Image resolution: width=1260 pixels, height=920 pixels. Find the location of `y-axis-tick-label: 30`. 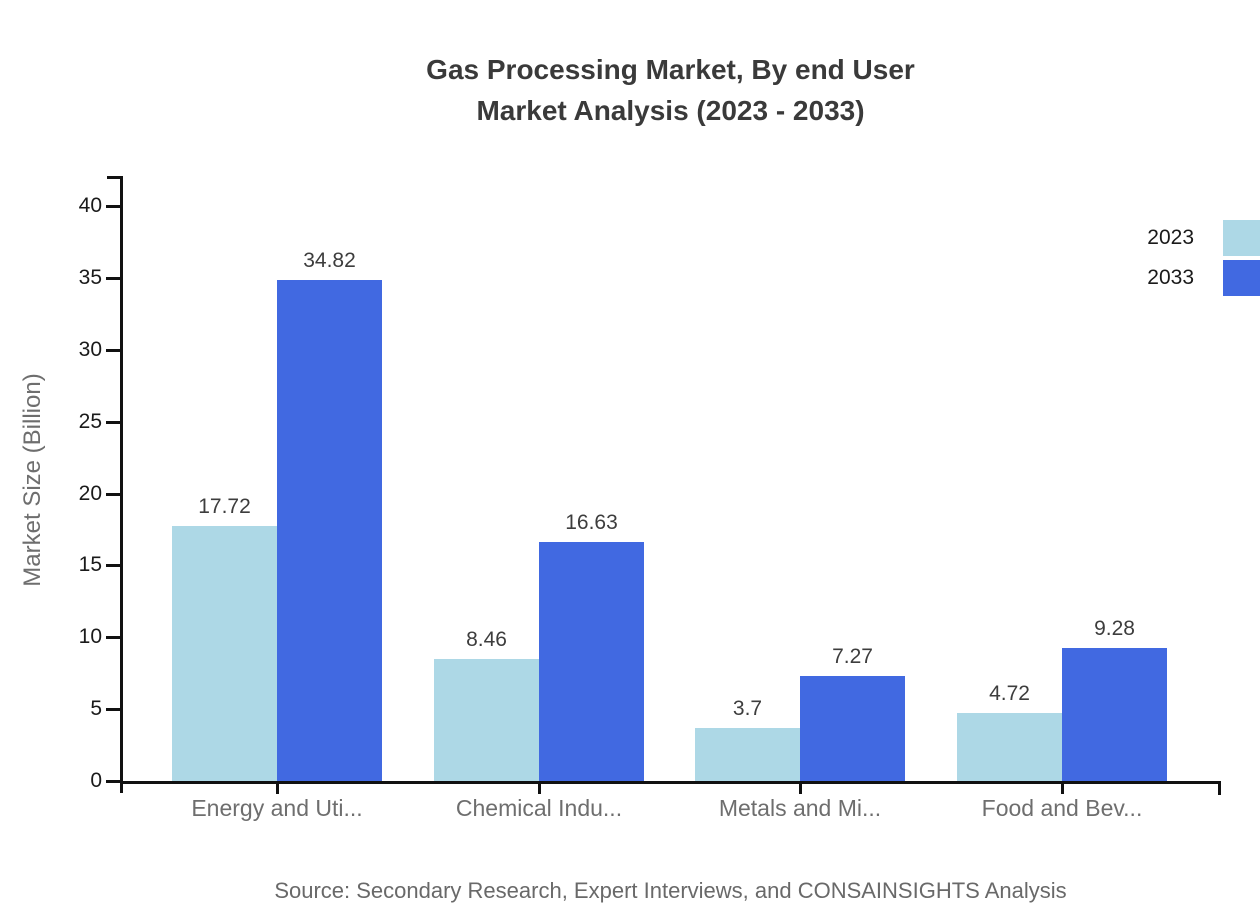

y-axis-tick-label: 30 is located at coordinates (90, 349).